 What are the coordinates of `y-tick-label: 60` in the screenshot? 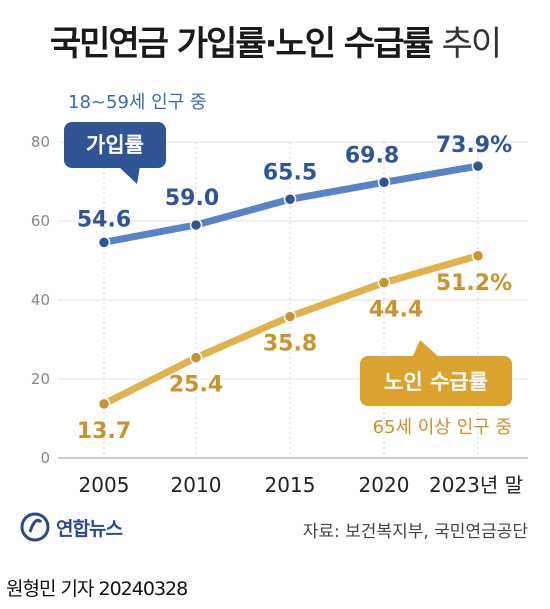 It's located at (40, 221).